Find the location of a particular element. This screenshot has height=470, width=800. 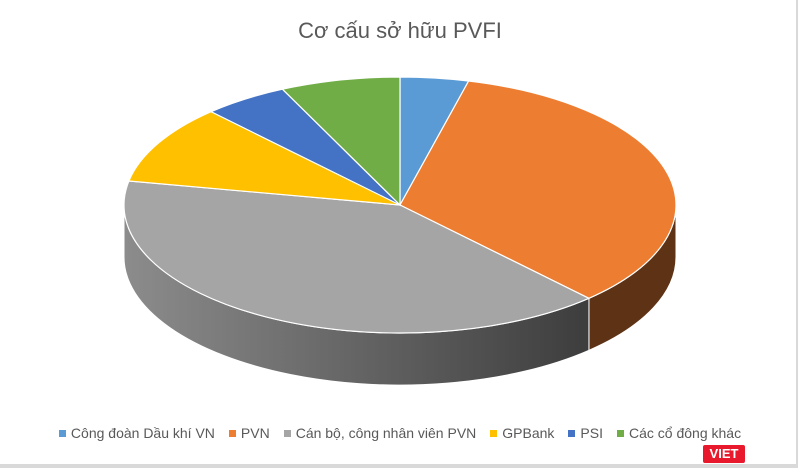

chart-title: Cơ cấu sở hữu PVFI is located at coordinates (400, 30).